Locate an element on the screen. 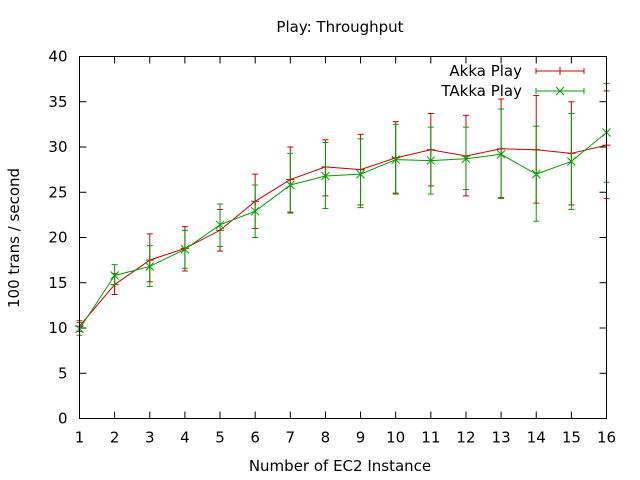  x-tick-label: 2 is located at coordinates (115, 438).